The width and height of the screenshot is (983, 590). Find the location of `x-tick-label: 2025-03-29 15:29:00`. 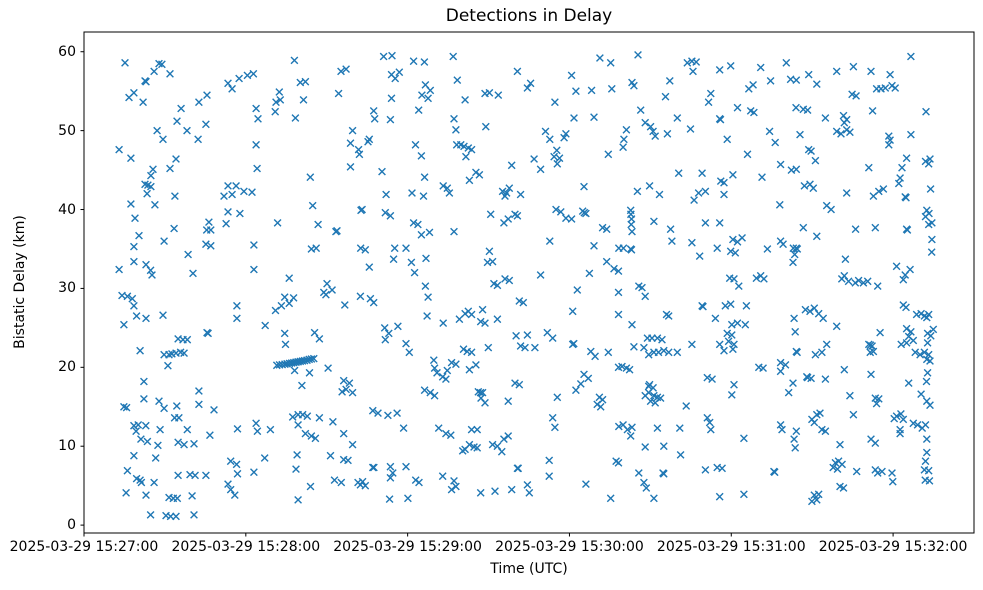

x-tick-label: 2025-03-29 15:29:00 is located at coordinates (407, 547).